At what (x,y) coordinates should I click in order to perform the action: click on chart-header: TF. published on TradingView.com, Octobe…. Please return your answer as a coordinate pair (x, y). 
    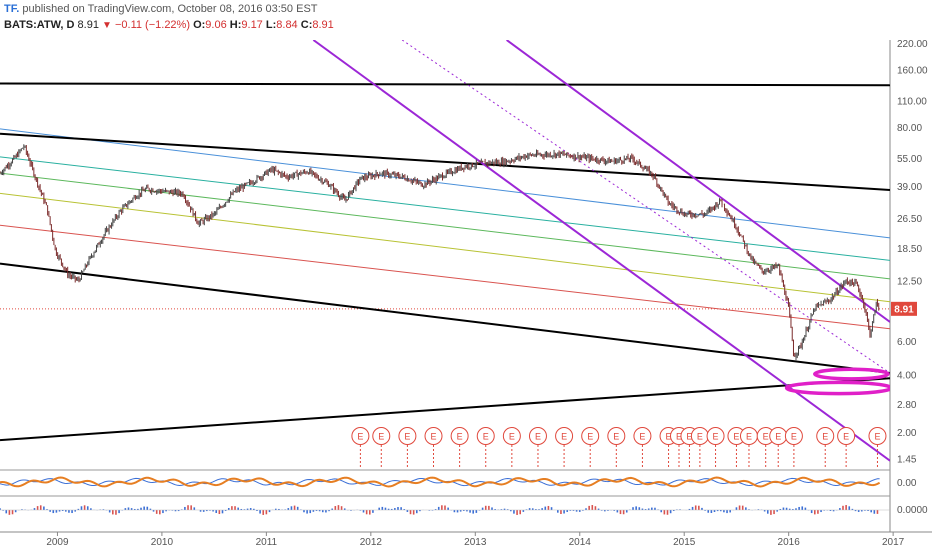
    Looking at the image, I should click on (445, 17).